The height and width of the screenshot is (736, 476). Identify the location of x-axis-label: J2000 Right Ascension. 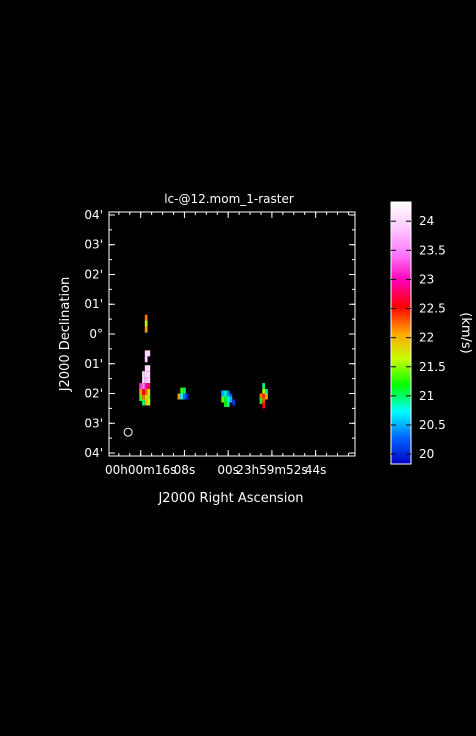
(230, 498).